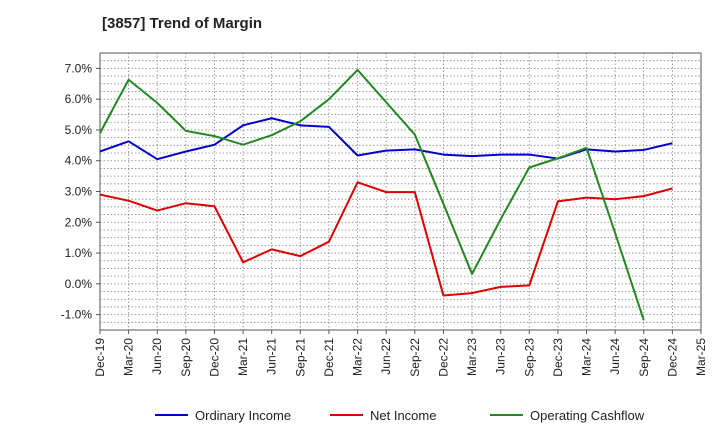  What do you see at coordinates (386, 356) in the screenshot?
I see `x-tick-label: Jun-22` at bounding box center [386, 356].